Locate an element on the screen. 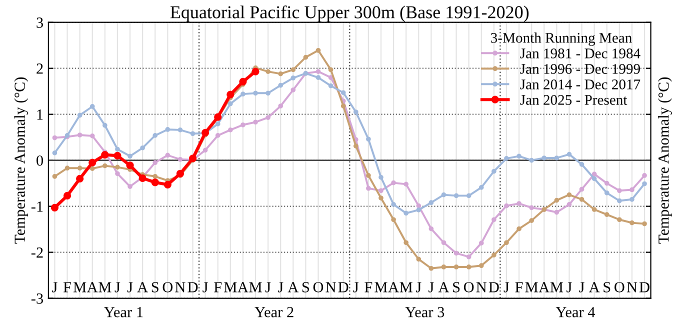 The height and width of the screenshot is (319, 673). y-axis-title: Temperature Anomaly (°C) is located at coordinates (21, 160).